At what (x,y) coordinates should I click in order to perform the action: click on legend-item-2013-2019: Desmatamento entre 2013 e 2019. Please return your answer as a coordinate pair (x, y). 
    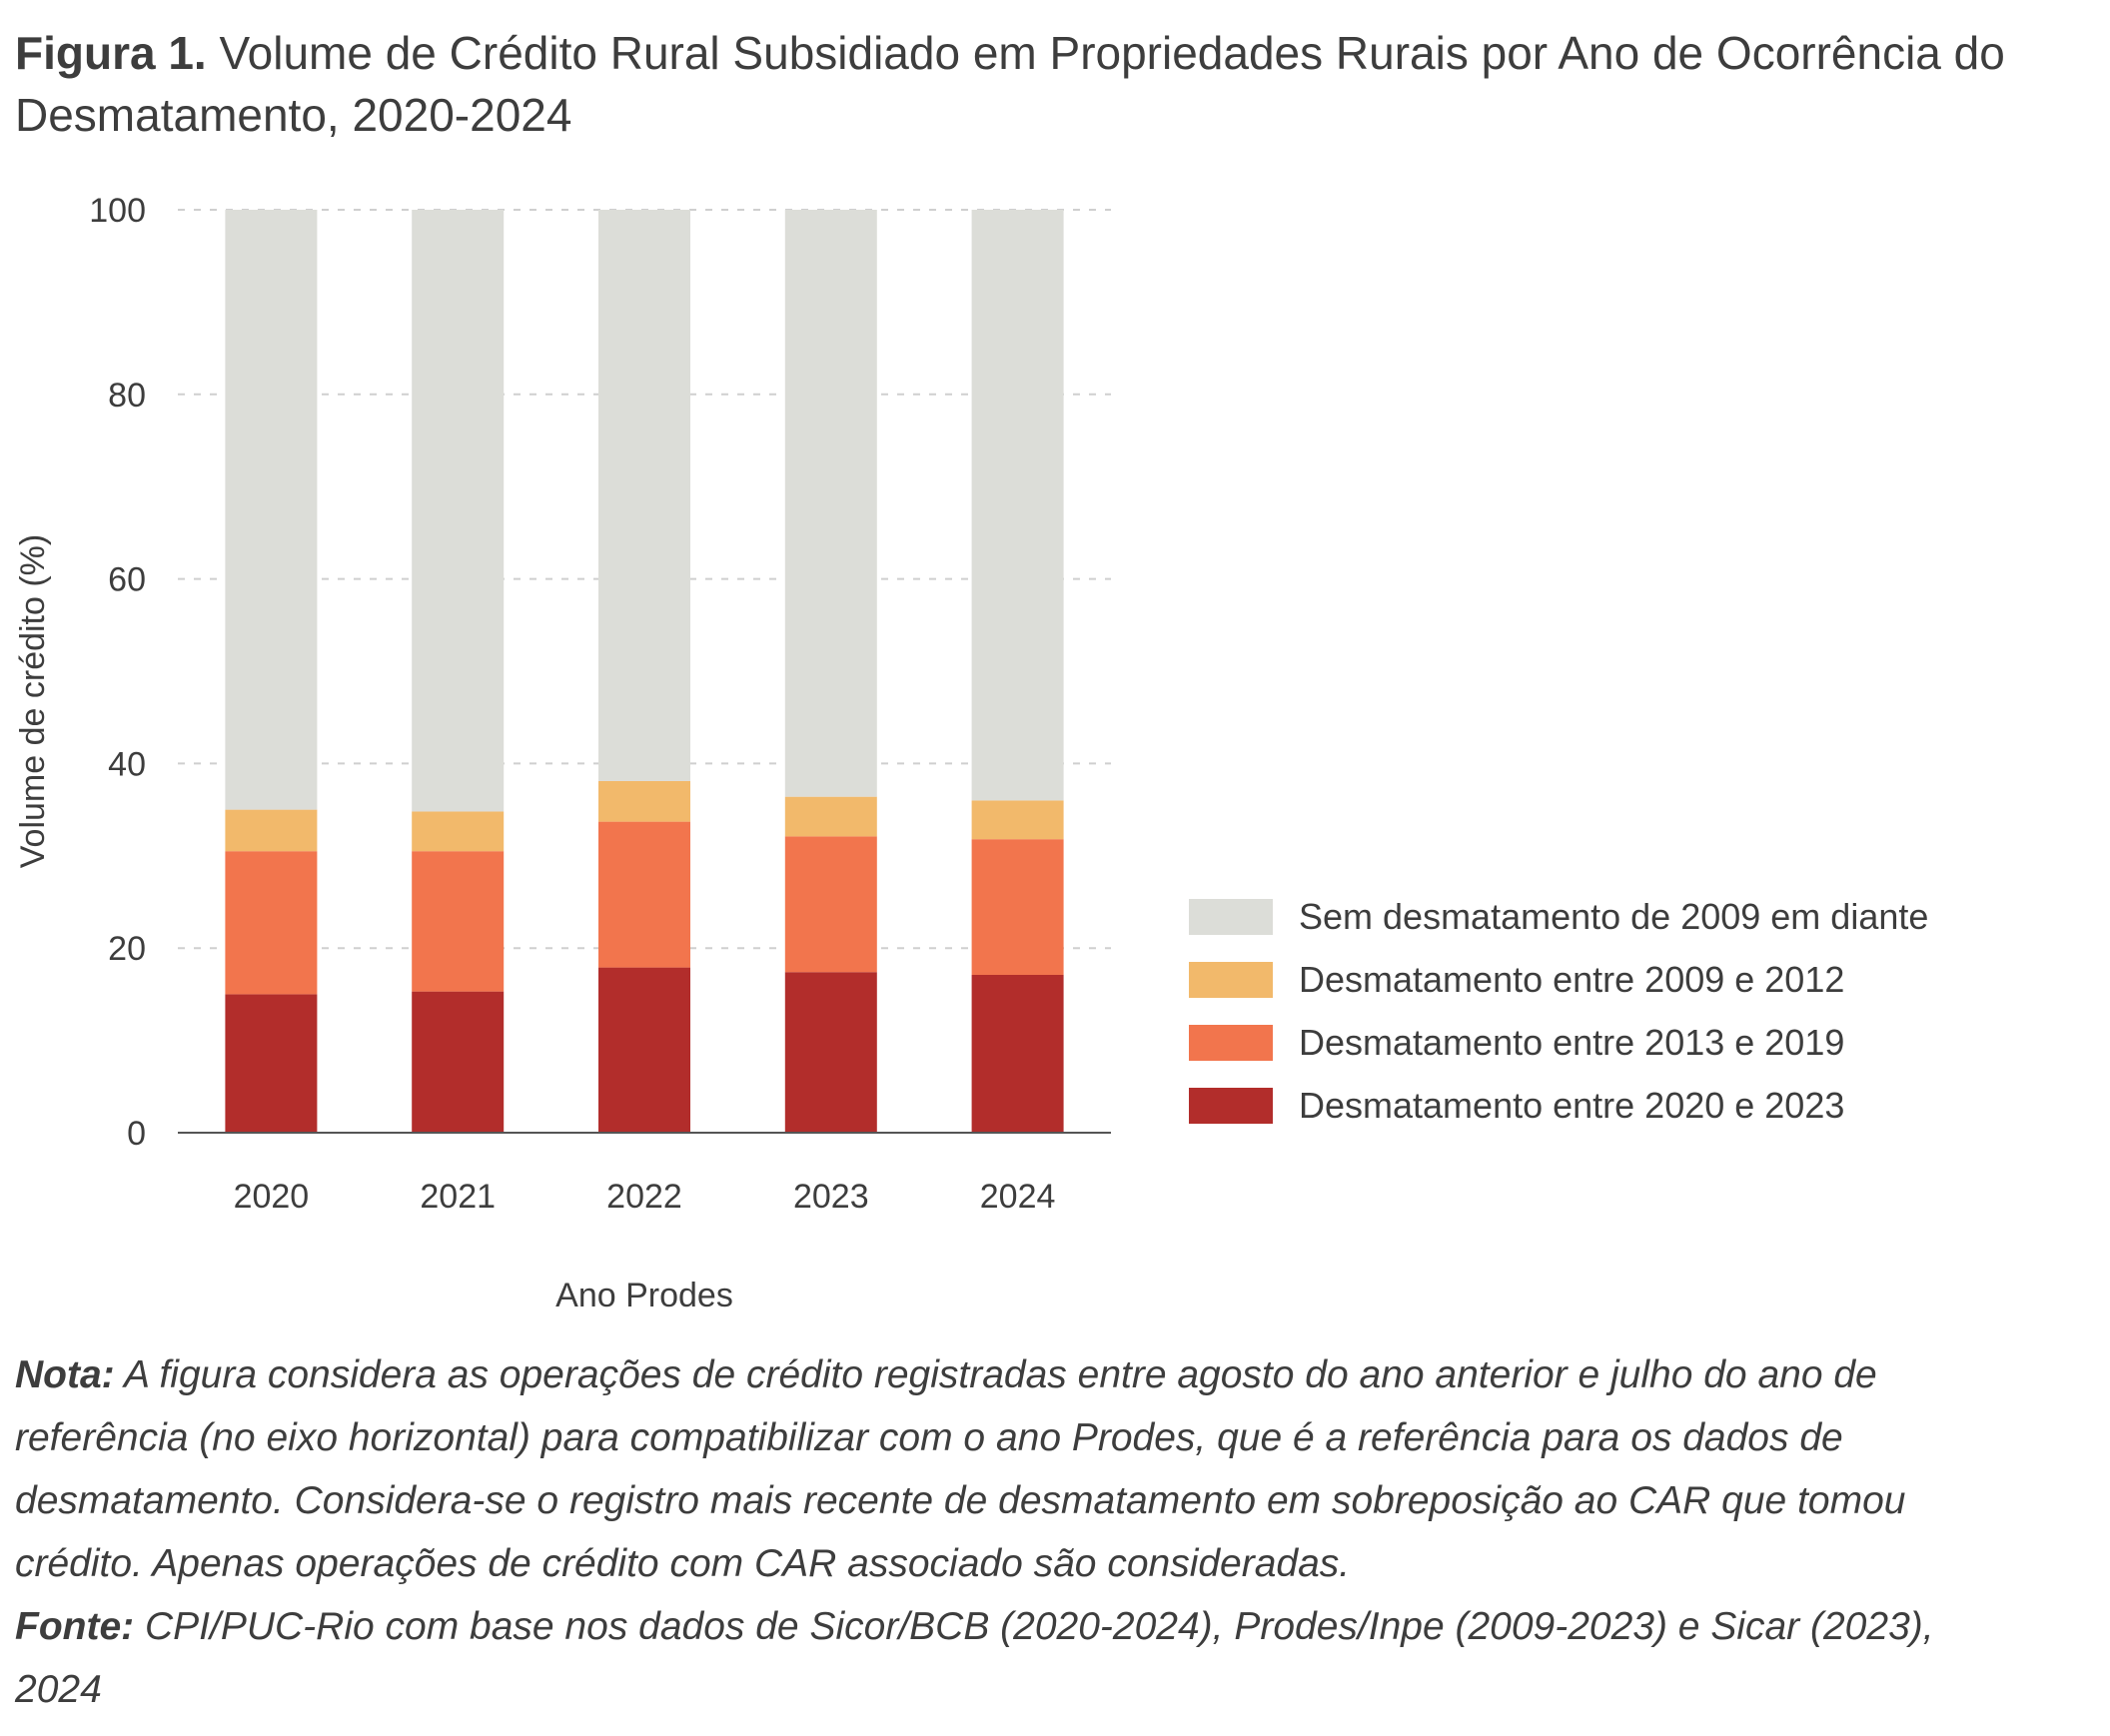
    Looking at the image, I should click on (1558, 1042).